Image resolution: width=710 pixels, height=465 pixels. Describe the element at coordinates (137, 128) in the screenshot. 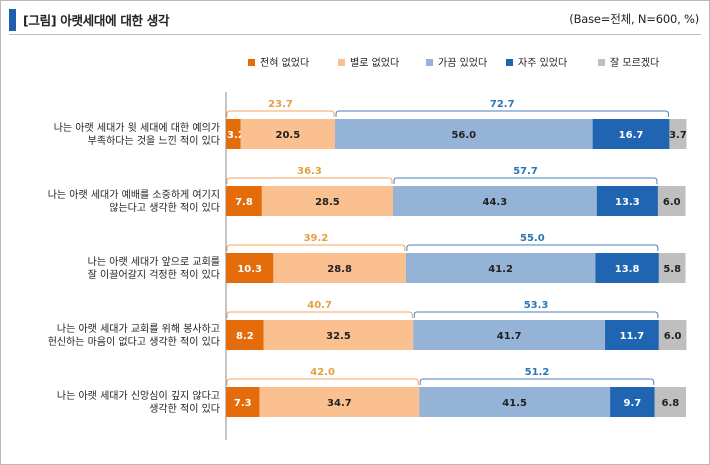

I see `category-label-1-line-1: 나는 아랫 세대가 윗 세대에 대한 예의가` at that location.